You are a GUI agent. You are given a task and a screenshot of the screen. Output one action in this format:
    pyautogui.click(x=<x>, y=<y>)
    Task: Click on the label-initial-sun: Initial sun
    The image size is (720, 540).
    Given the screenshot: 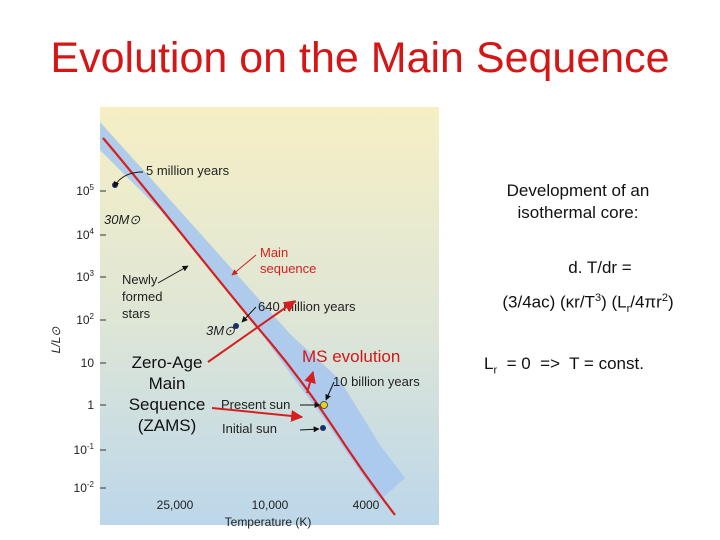 What is the action you would take?
    pyautogui.click(x=249, y=428)
    